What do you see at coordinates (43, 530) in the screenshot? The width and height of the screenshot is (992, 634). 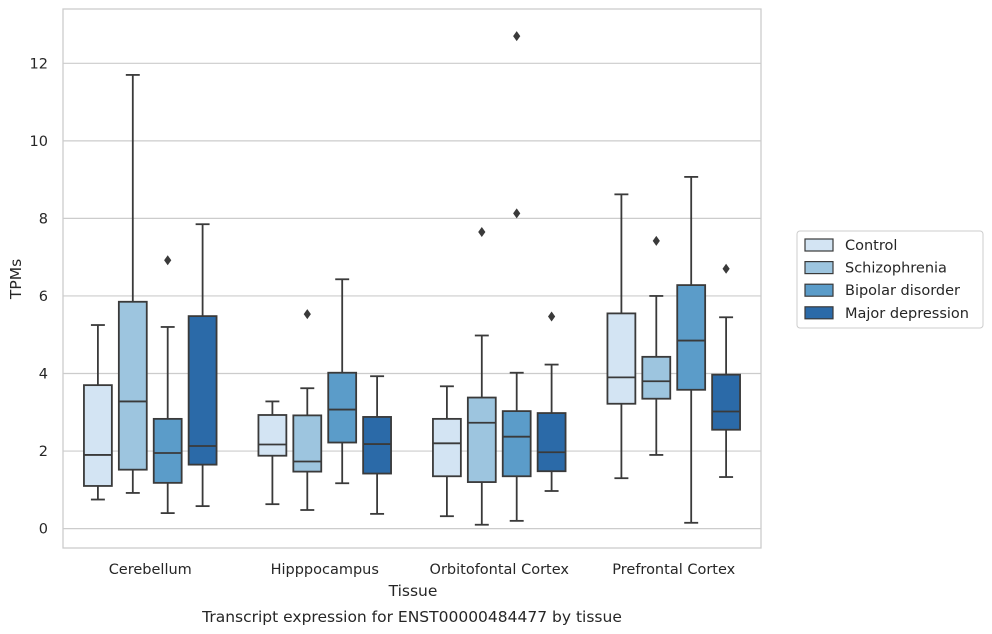 I see `y-tick-label-0: 0` at bounding box center [43, 530].